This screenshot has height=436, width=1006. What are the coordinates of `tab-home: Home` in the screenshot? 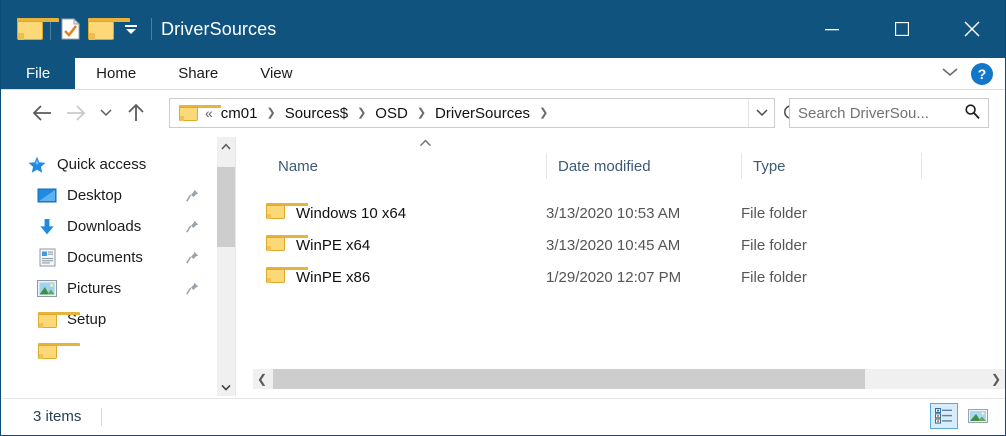 It's located at (116, 73).